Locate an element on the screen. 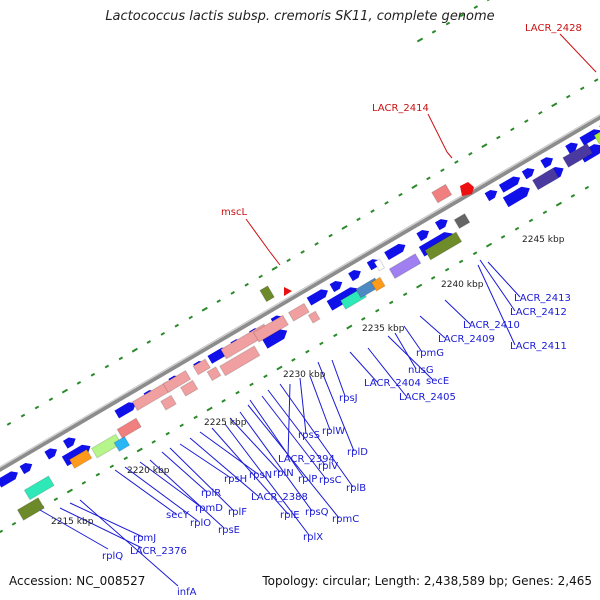  gene-label: rpmG is located at coordinates (430, 353).